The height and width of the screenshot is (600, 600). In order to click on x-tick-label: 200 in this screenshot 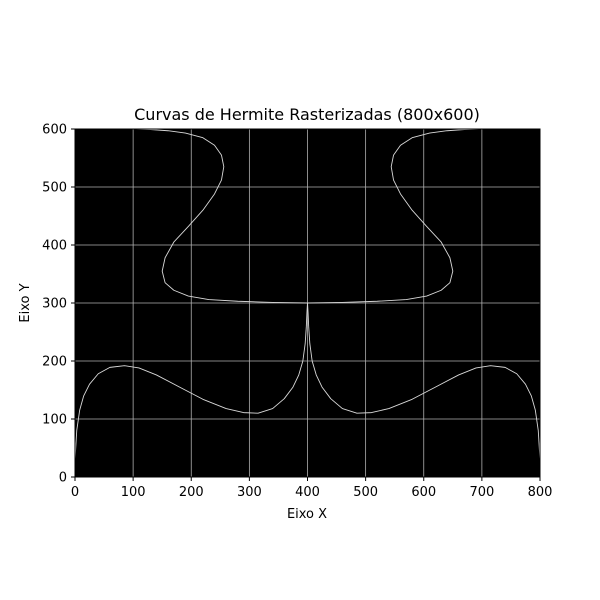, I will do `click(191, 492)`.